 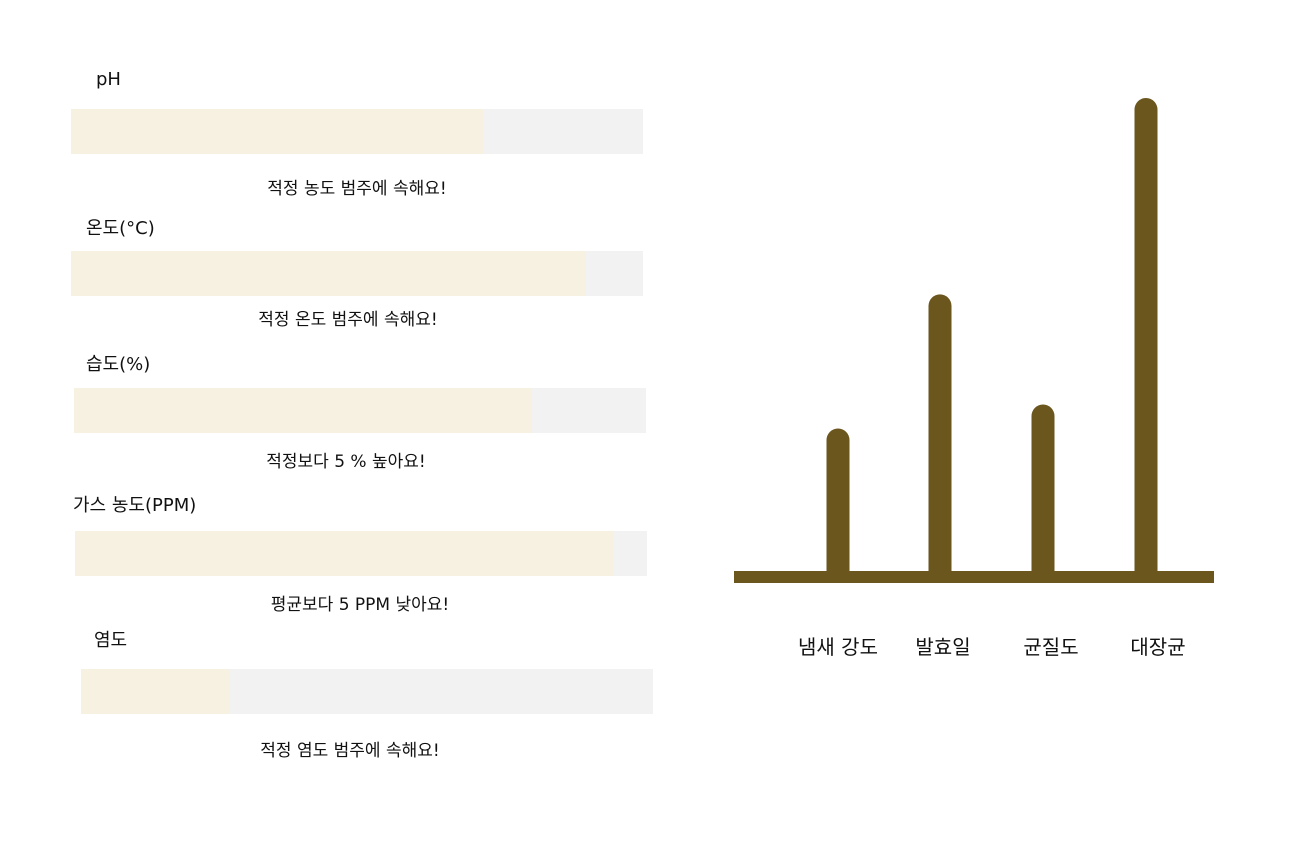 I want to click on chart-category-label: 발효일, so click(x=942, y=647).